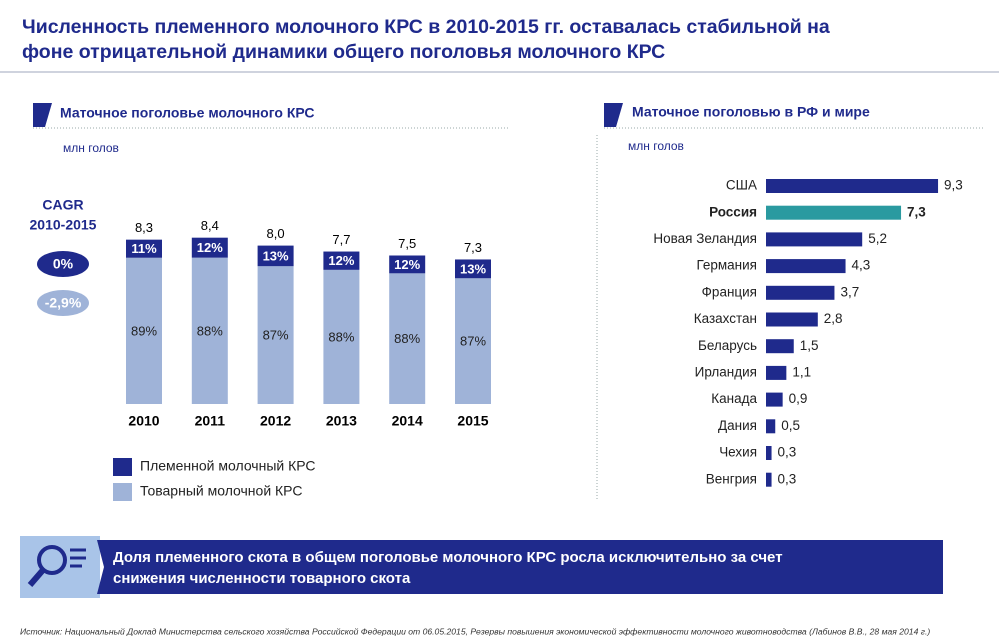 The image size is (999, 641). I want to click on cagr-value: 0%, so click(63, 264).